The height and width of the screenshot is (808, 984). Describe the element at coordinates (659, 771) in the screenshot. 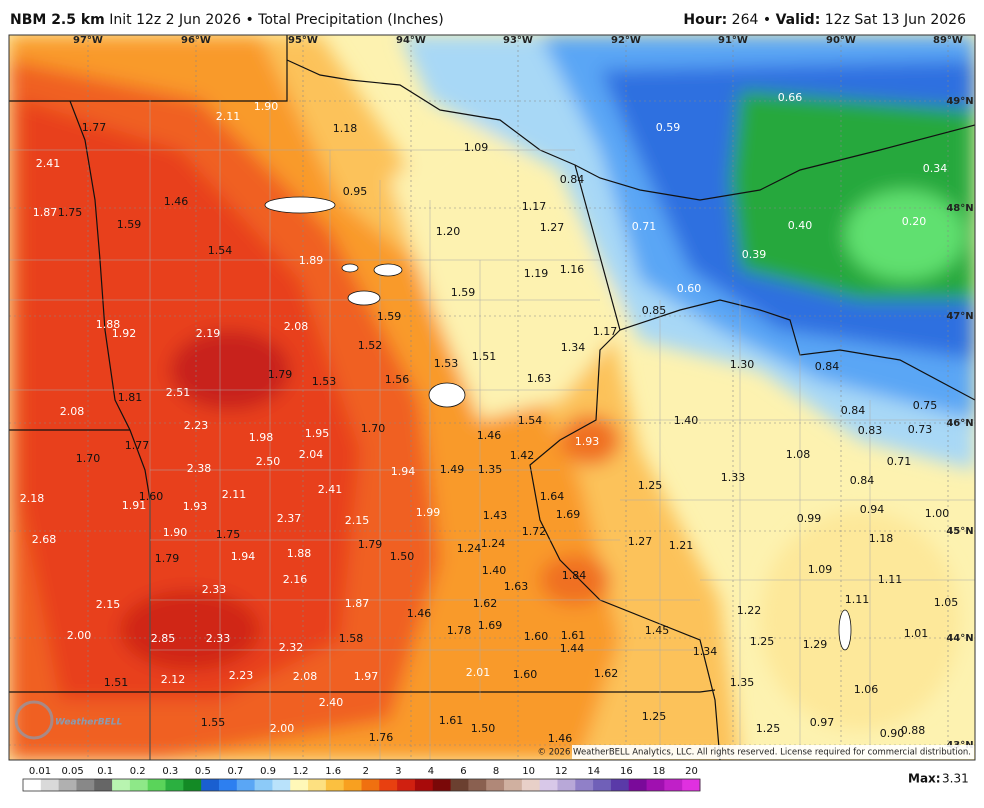

I see `legend-label: 18` at that location.